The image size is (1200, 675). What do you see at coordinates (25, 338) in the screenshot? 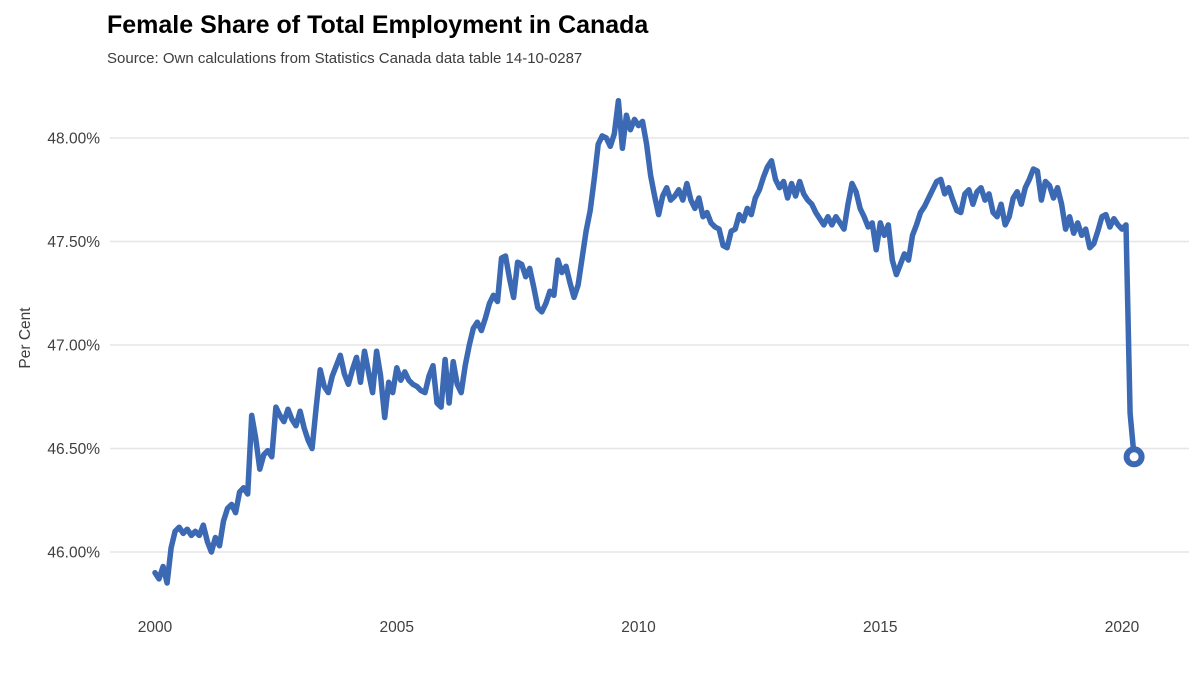
I see `y-axis-title: Per Cent` at bounding box center [25, 338].